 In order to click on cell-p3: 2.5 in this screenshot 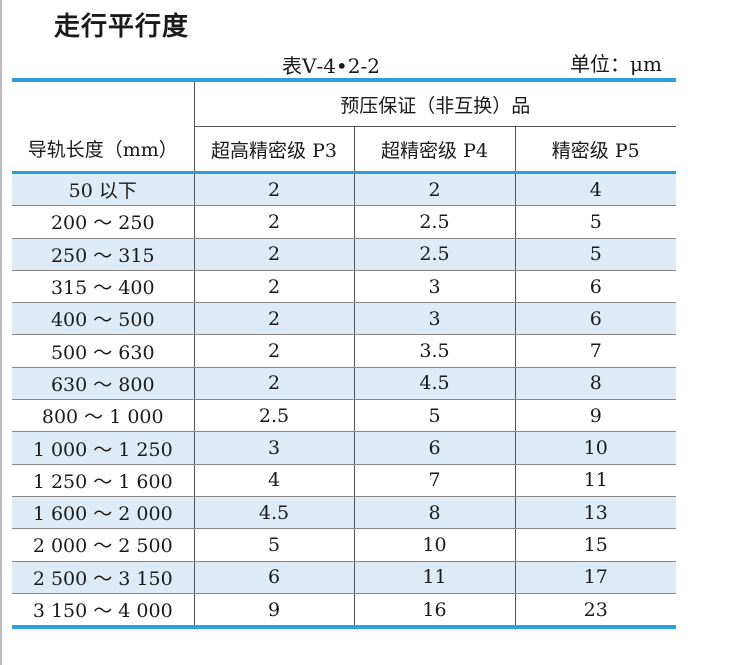, I will do `click(273, 416)`.